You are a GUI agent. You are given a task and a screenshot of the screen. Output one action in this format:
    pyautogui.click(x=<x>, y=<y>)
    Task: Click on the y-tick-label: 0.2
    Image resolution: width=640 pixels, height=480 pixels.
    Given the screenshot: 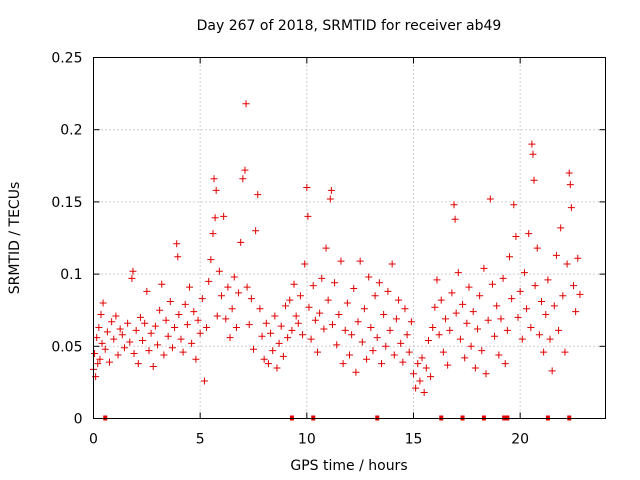 What is the action you would take?
    pyautogui.click(x=71, y=131)
    